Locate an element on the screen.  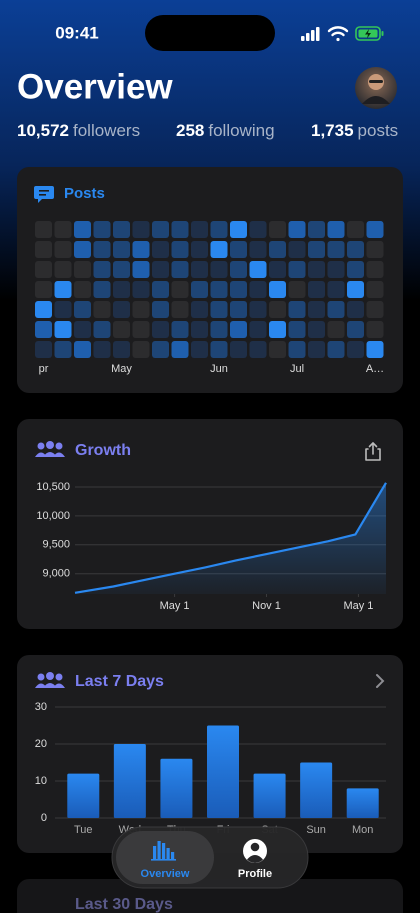
x-tick-label: Mon is located at coordinates (362, 830).